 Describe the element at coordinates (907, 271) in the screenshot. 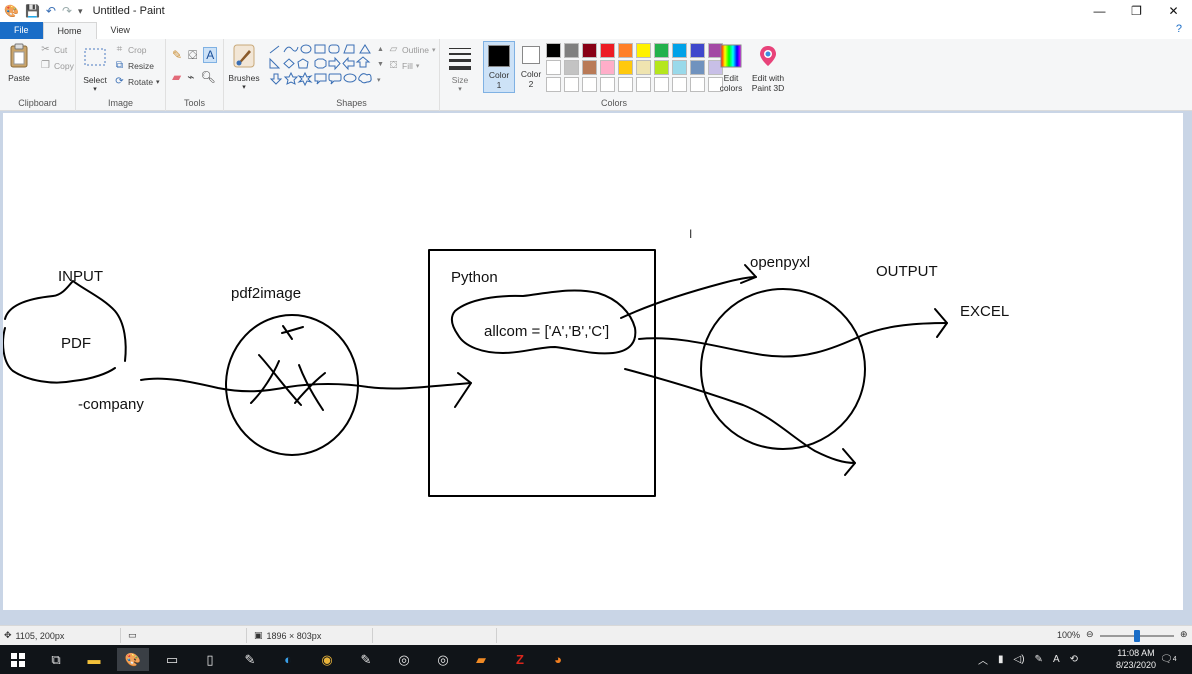

I see `output-label: OUTPUT` at that location.